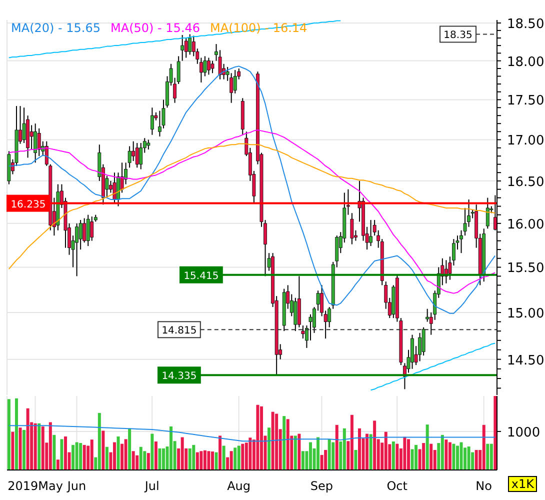 This screenshot has width=545, height=500. What do you see at coordinates (179, 331) in the screenshot?
I see `ref-line-label: 14.815` at bounding box center [179, 331].